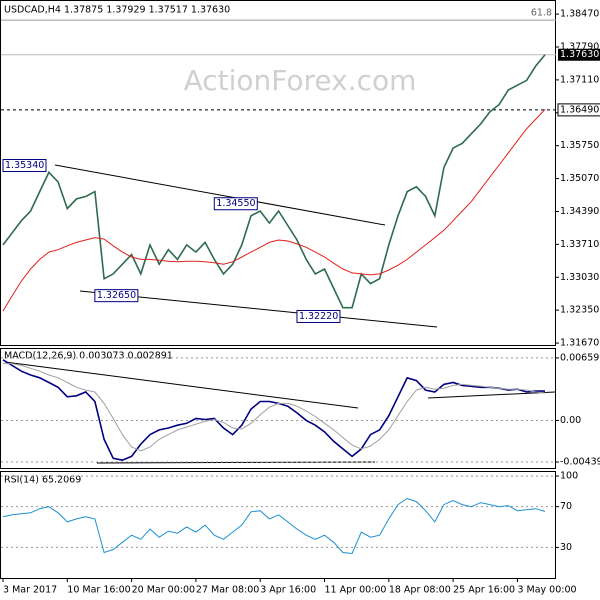 The image size is (600, 600). I want to click on current-box, so click(579, 54).